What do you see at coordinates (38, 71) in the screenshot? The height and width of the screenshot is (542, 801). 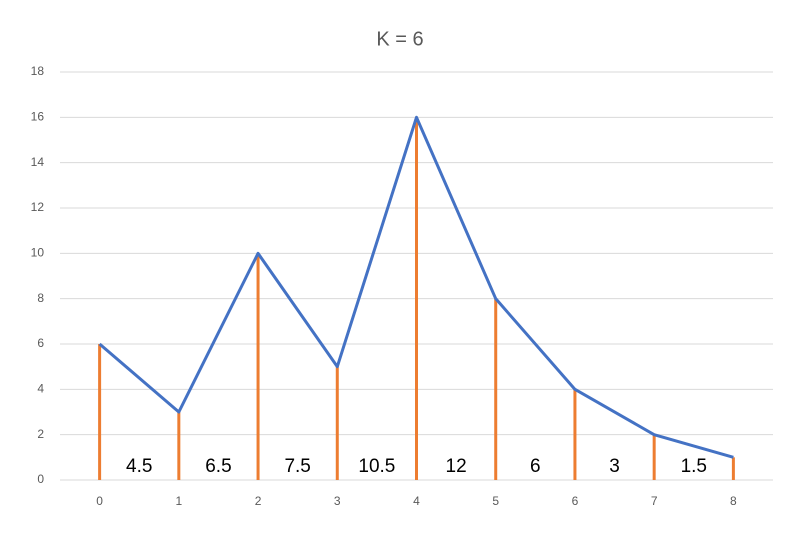 I see `y-tick-label: 18` at bounding box center [38, 71].